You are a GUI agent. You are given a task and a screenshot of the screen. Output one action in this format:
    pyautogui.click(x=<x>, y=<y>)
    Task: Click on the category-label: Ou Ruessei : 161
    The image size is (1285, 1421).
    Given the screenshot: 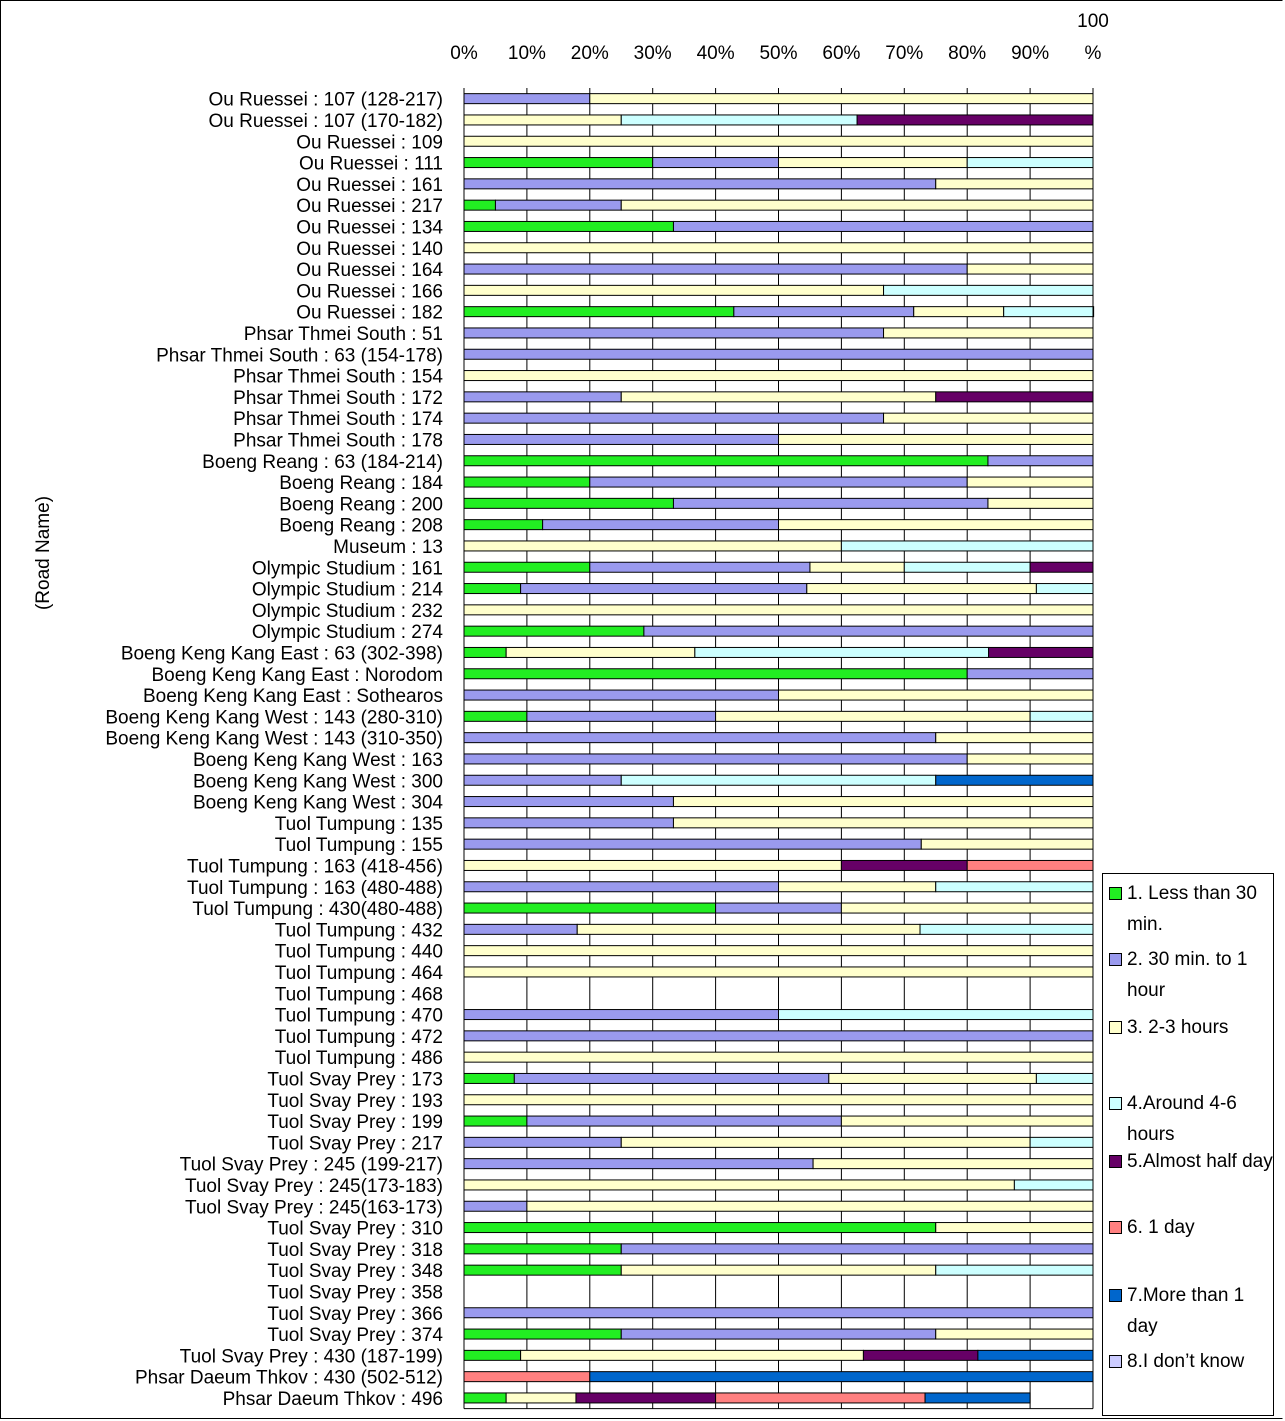 What is the action you would take?
    pyautogui.click(x=369, y=185)
    